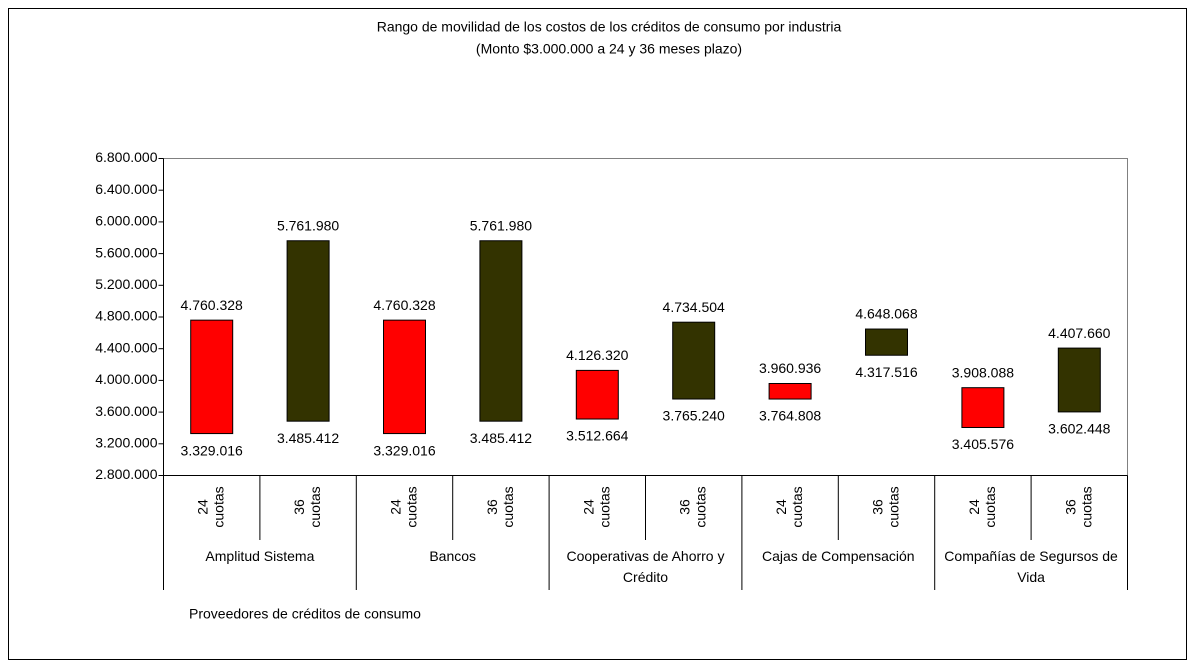 This screenshot has height=668, width=1196. What do you see at coordinates (597, 436) in the screenshot?
I see `low-label: 3.512.664` at bounding box center [597, 436].